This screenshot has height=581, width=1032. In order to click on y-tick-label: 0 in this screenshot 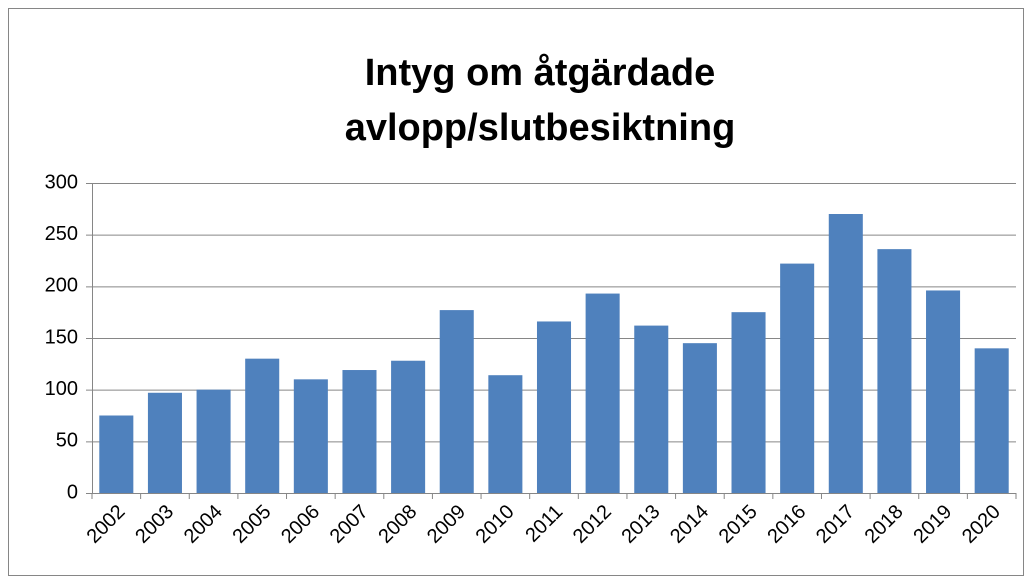, I will do `click(72, 492)`.